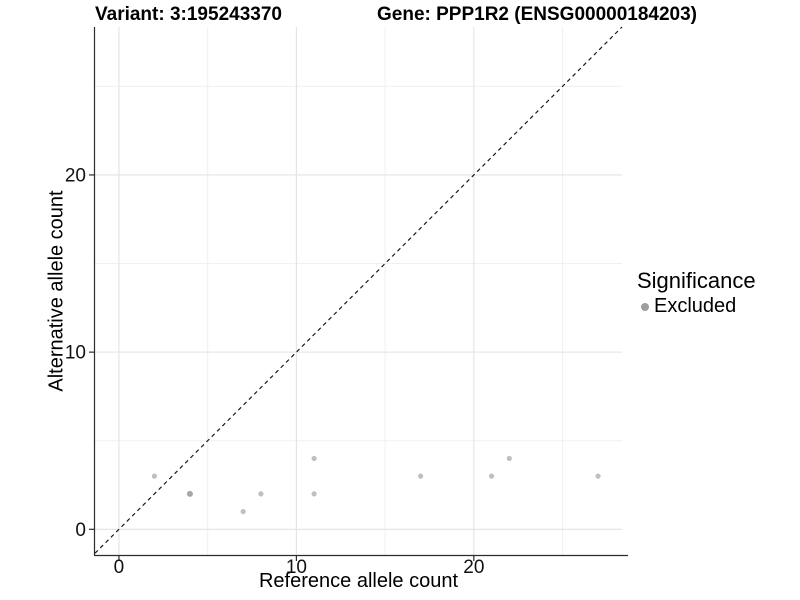 This screenshot has height=600, width=800. Describe the element at coordinates (56, 291) in the screenshot. I see `y-axis-title: Alternative allele count` at that location.